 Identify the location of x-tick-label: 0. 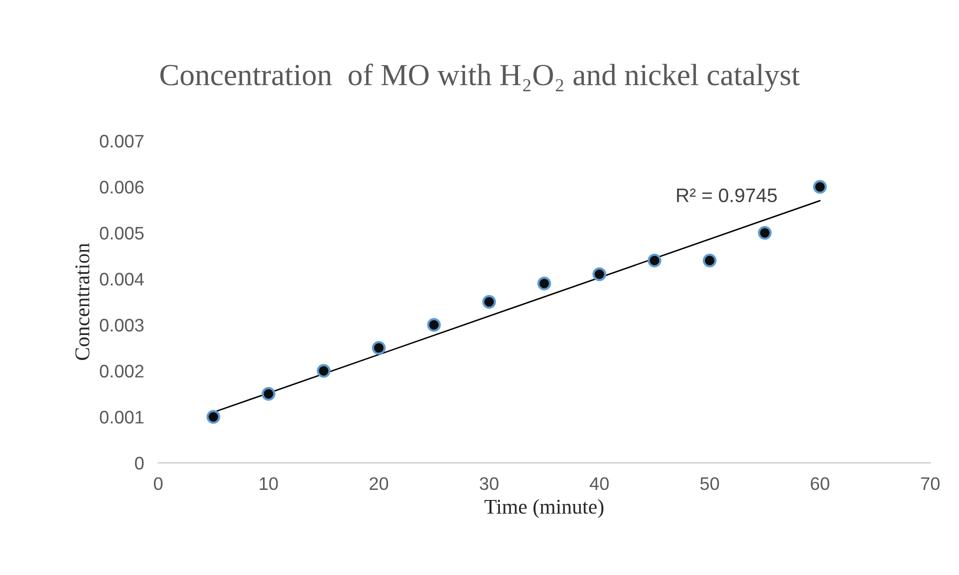
(158, 483).